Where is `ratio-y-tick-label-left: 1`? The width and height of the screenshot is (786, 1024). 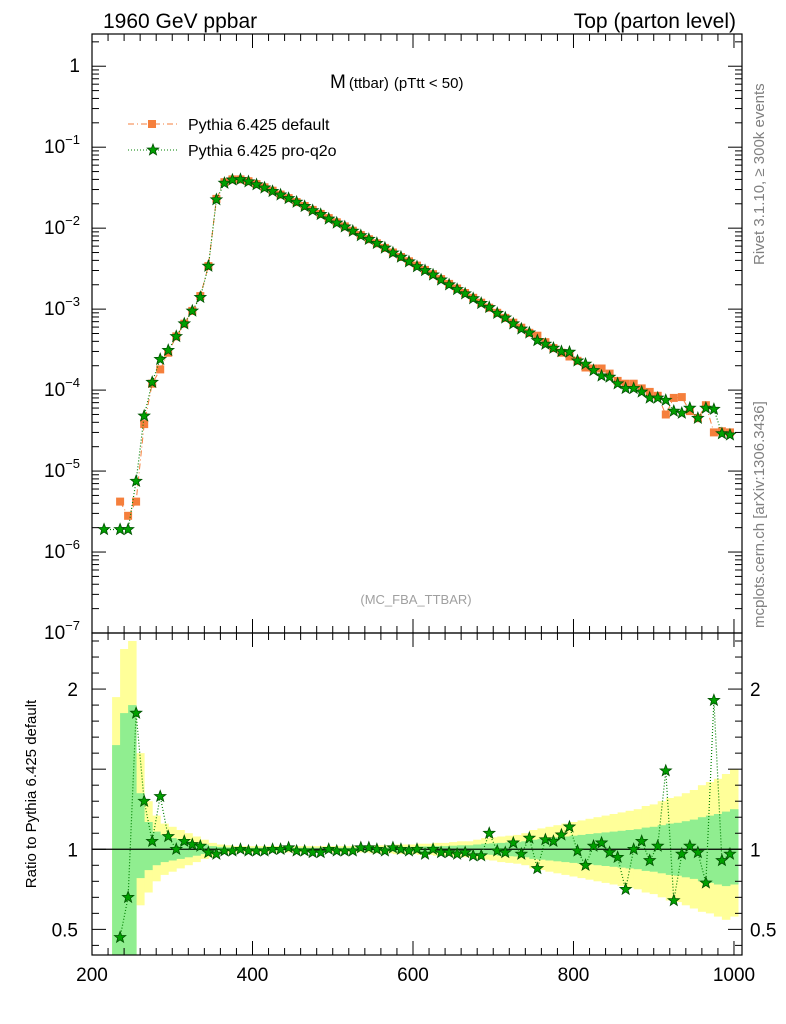
ratio-y-tick-label-left: 1 is located at coordinates (72, 850).